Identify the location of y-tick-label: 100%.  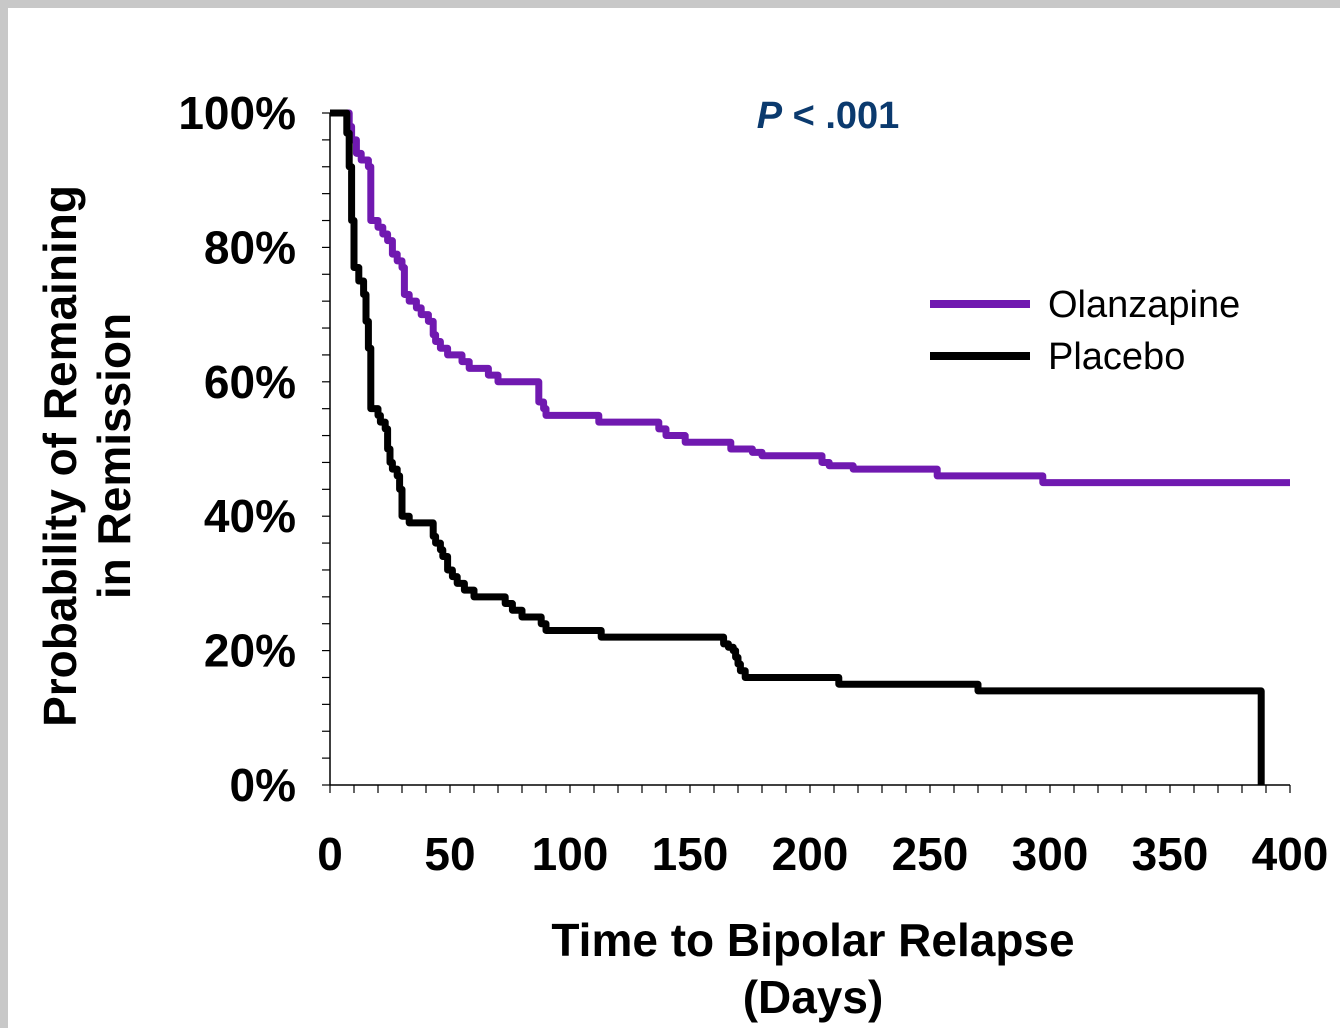
(237, 113).